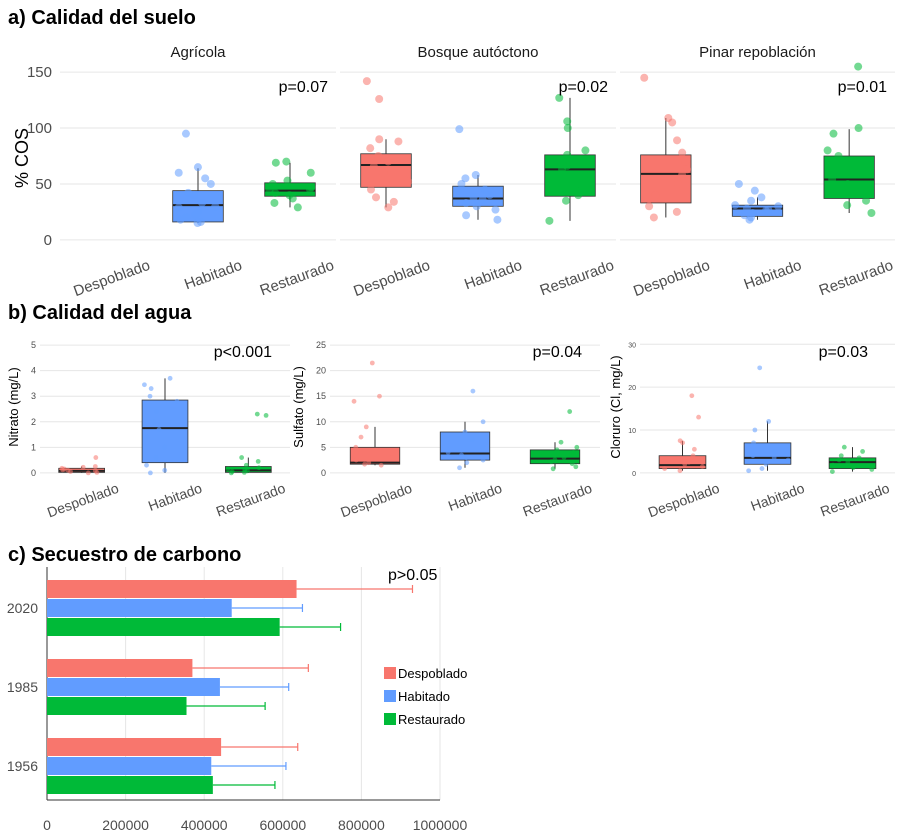 The width and height of the screenshot is (900, 840). Describe the element at coordinates (375, 455) in the screenshot. I see `box-despoblado` at that location.